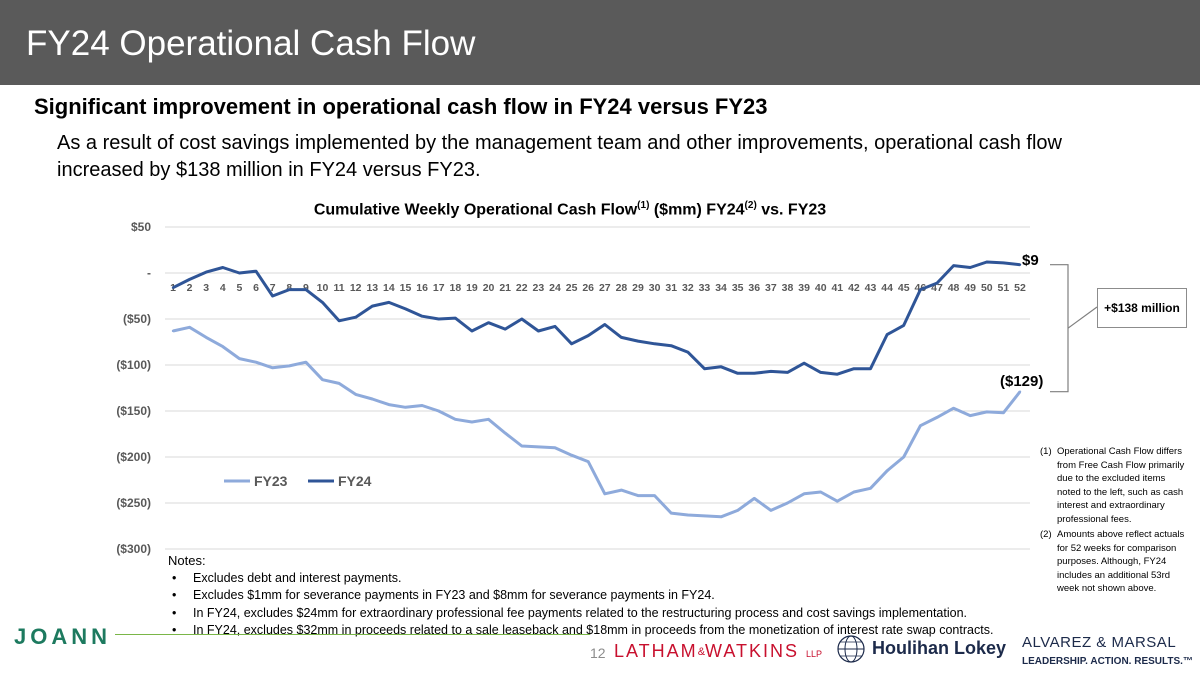  I want to click on x-tick-label: 39, so click(804, 288).